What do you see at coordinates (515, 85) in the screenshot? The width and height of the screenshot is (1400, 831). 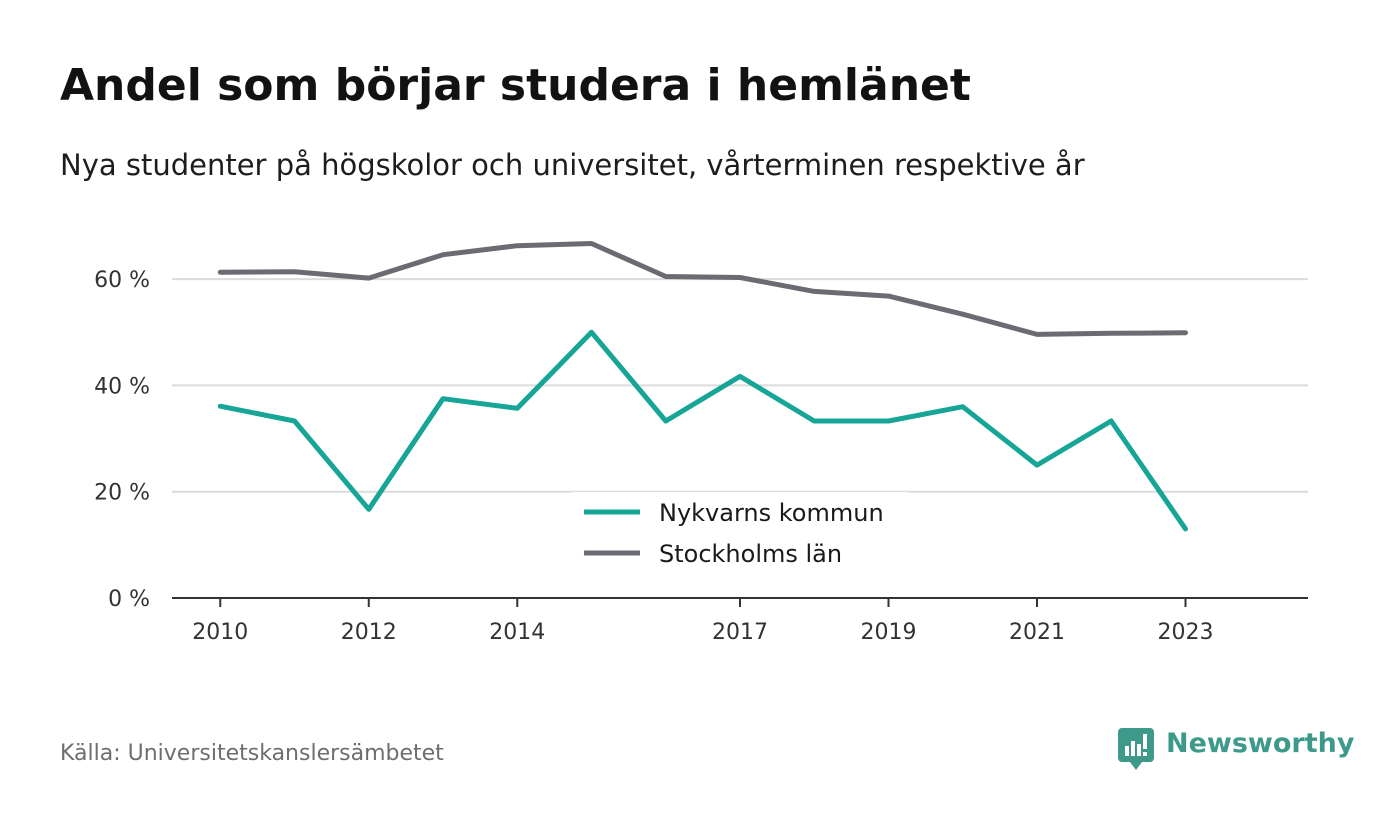 I see `chart-title: Andel som börjar studera i hemlänet` at bounding box center [515, 85].